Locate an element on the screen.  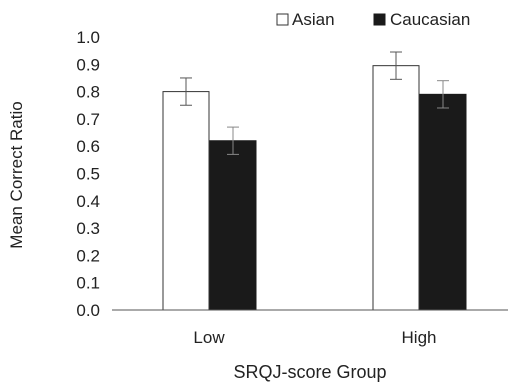
y-tick-label: 0.2 is located at coordinates (88, 255).